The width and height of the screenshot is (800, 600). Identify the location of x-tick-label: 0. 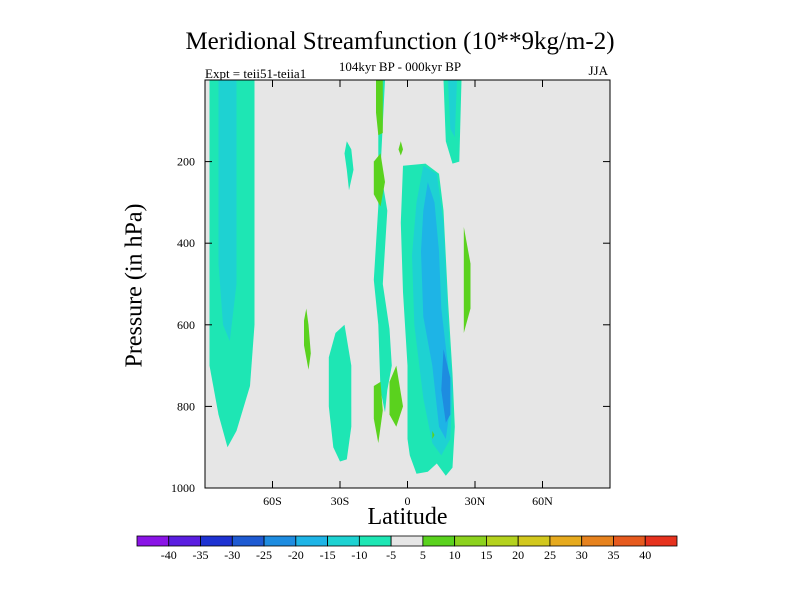
(408, 501).